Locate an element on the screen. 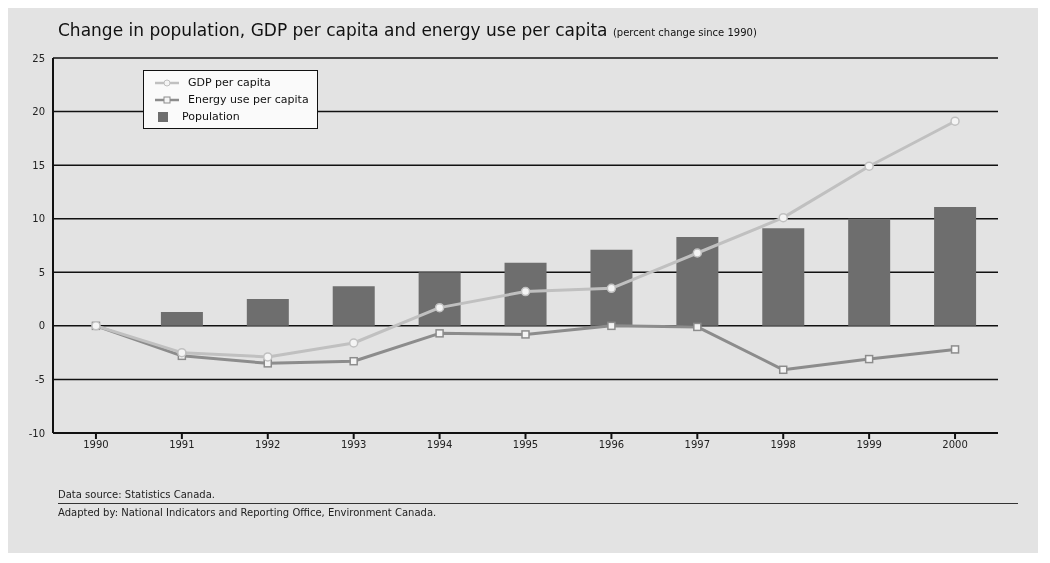  y-tick-label: 0 is located at coordinates (41, 326).